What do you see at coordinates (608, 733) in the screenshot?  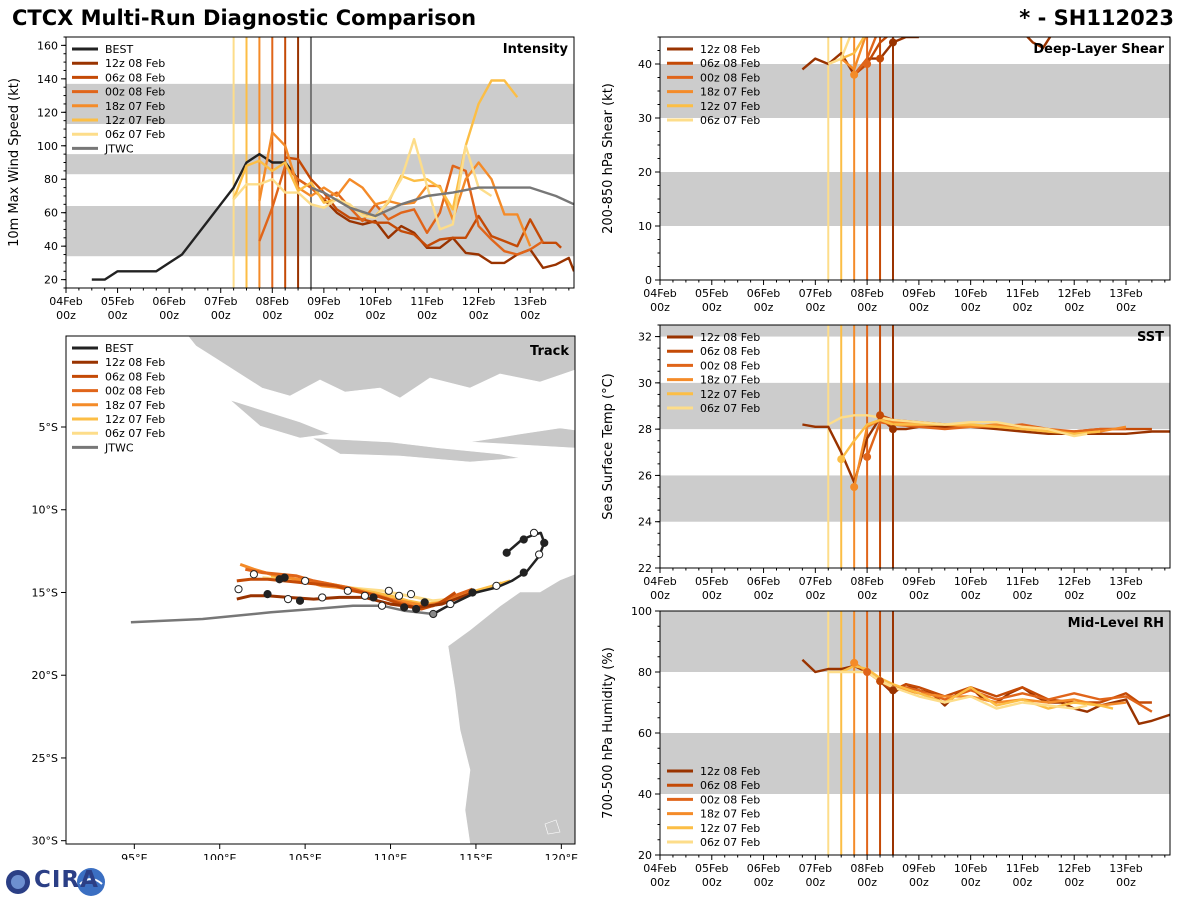 I see `y-axis-label: 700-500 hPa Humidity (%)` at bounding box center [608, 733].